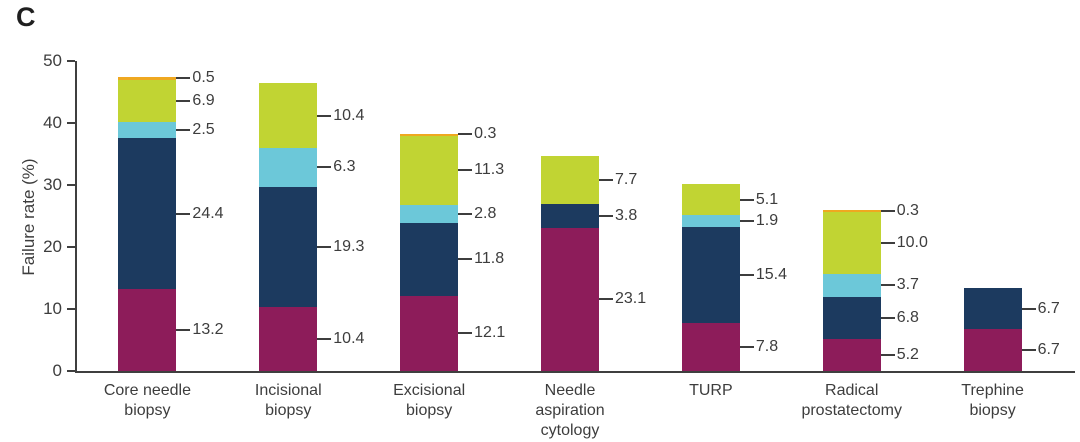 This screenshot has height=442, width=1080. Describe the element at coordinates (429, 333) in the screenshot. I see `bar-excisional-biopsy-segment-maroon` at that location.